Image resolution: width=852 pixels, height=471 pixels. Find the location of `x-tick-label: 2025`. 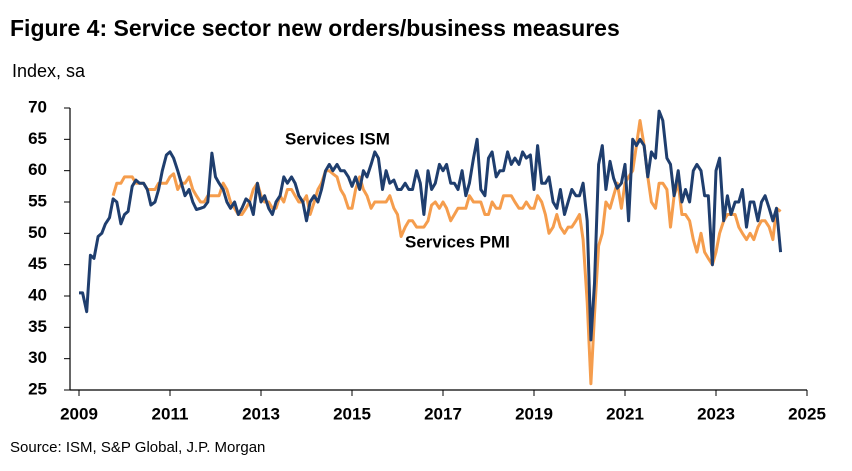

x-tick-label: 2025 is located at coordinates (807, 413).